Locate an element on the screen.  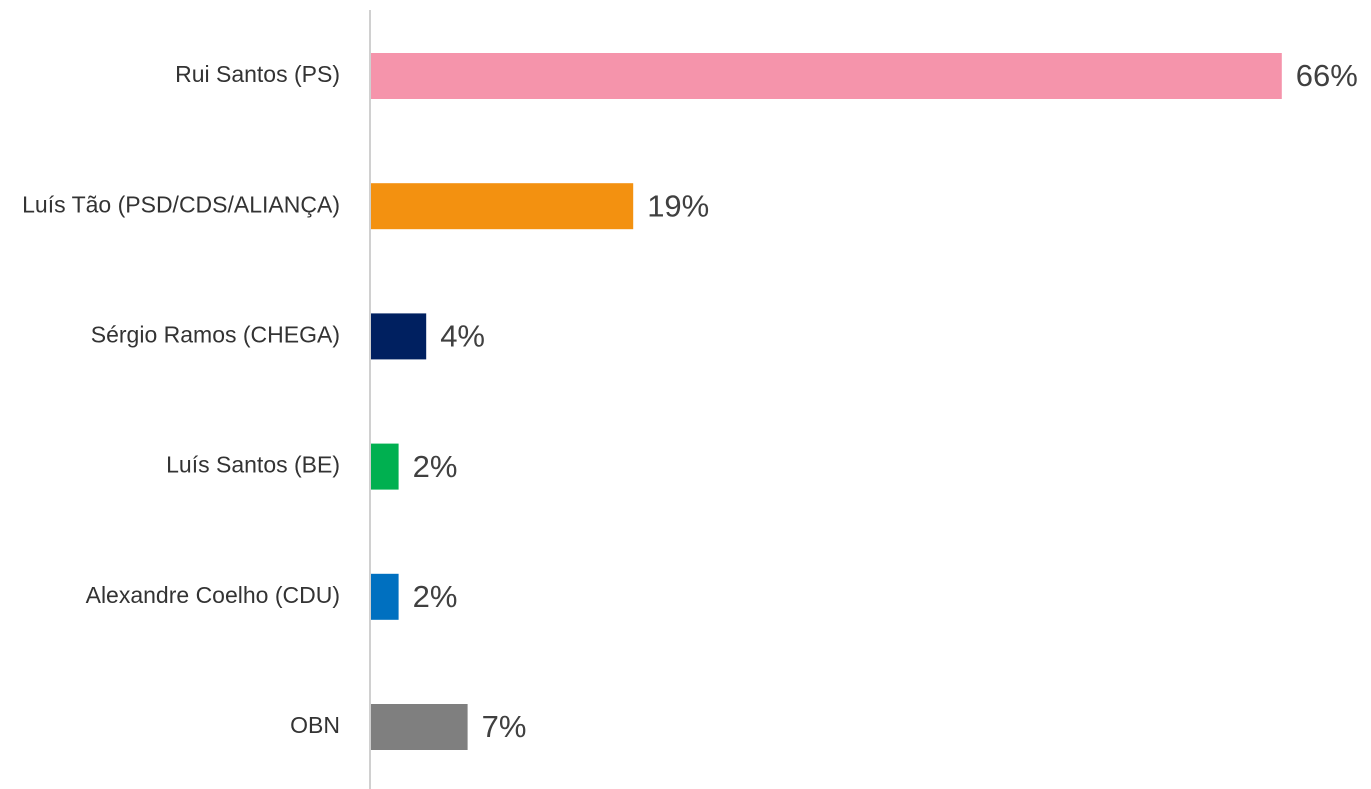
category-label: Alexandre Coelho (CDU) is located at coordinates (213, 595).